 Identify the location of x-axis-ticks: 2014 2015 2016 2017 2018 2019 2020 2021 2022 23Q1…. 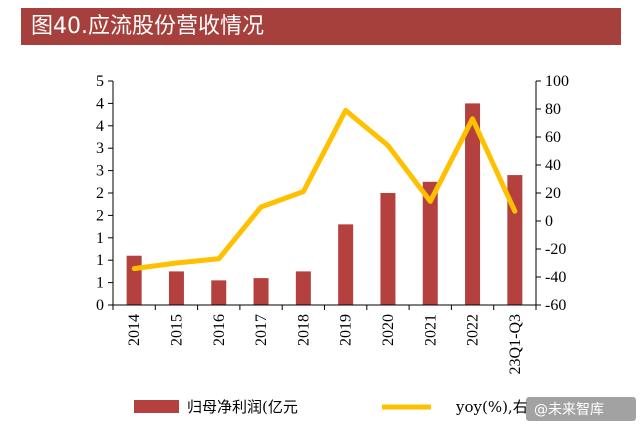
(324, 339).